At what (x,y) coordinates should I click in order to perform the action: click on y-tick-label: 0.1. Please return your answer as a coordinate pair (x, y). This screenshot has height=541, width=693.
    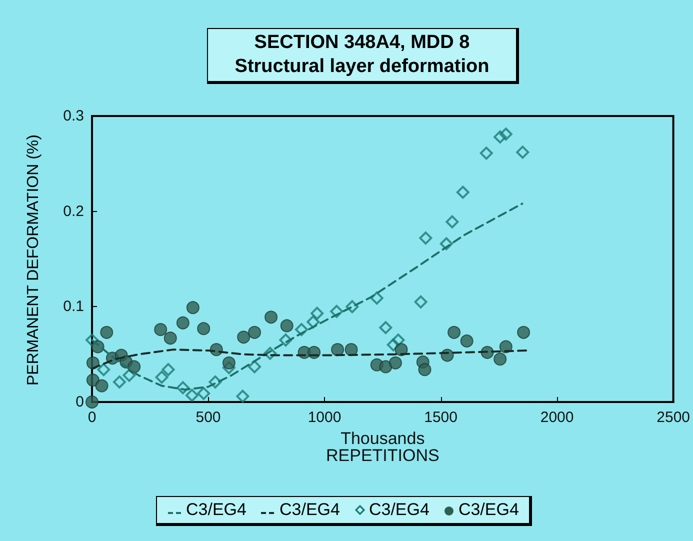
    Looking at the image, I should click on (73, 307).